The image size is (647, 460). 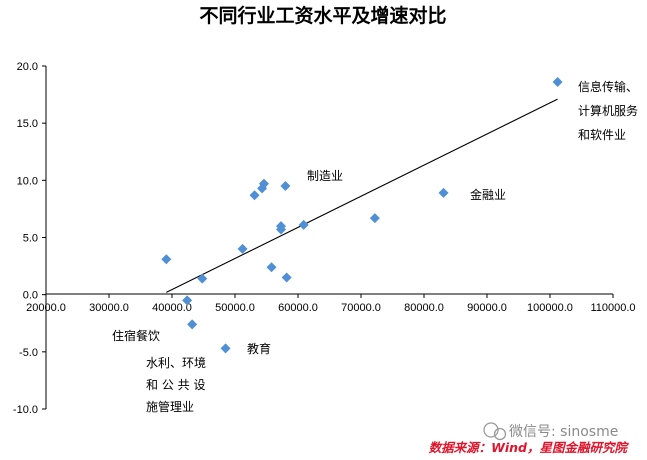 What do you see at coordinates (176, 362) in the screenshot?
I see `annotation-line: 水利、环境` at bounding box center [176, 362].